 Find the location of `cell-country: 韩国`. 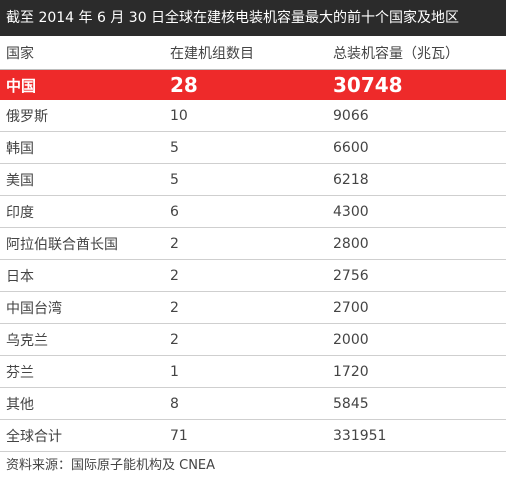

cell-country: 韩国 is located at coordinates (20, 148).